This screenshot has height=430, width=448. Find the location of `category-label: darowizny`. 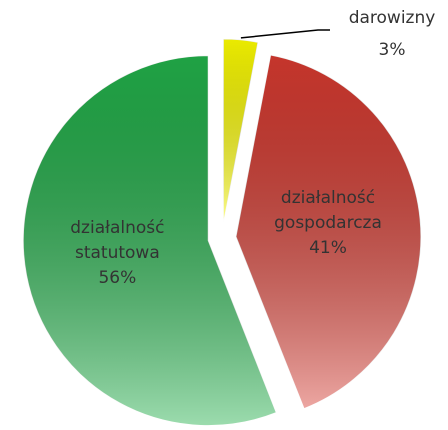

category-label: darowizny is located at coordinates (392, 18).